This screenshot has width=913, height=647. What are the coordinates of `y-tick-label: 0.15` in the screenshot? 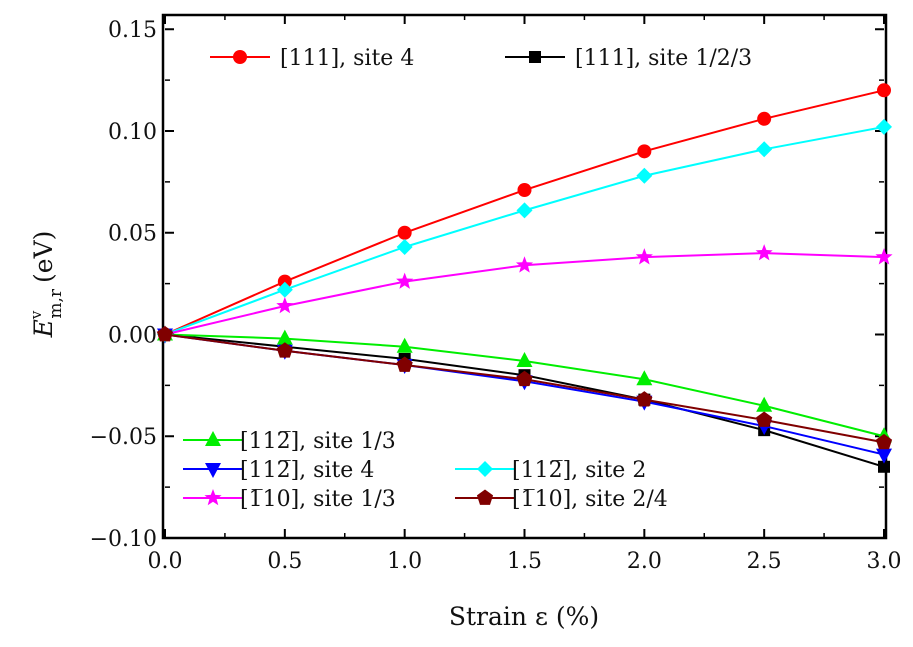 It's located at (132, 30).